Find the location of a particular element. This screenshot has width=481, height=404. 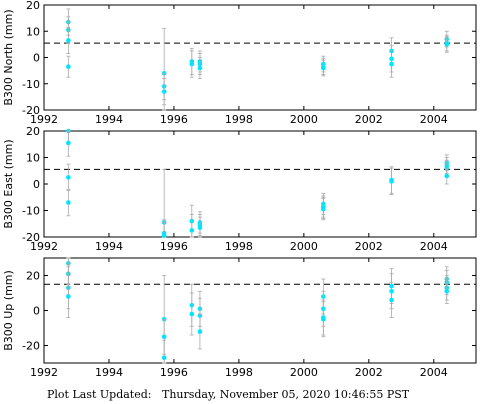

y-axis-title: B300 North (mm) is located at coordinates (8, 57).